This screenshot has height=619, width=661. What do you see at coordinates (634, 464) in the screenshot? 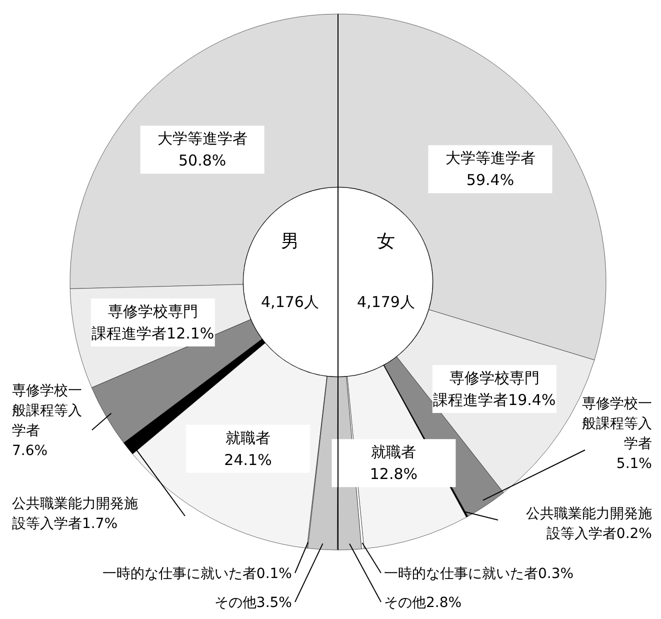
I see `data-label: 5.1%` at bounding box center [634, 464].